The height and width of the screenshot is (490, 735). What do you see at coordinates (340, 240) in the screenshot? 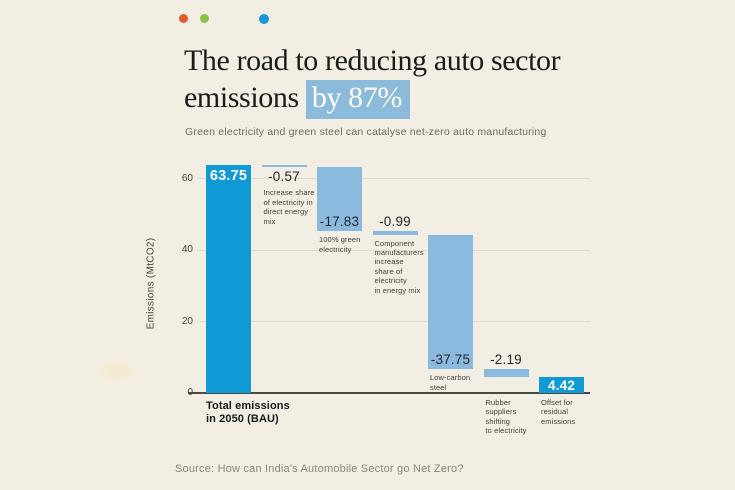
I see `bar-label-line: 100% green` at bounding box center [340, 240].